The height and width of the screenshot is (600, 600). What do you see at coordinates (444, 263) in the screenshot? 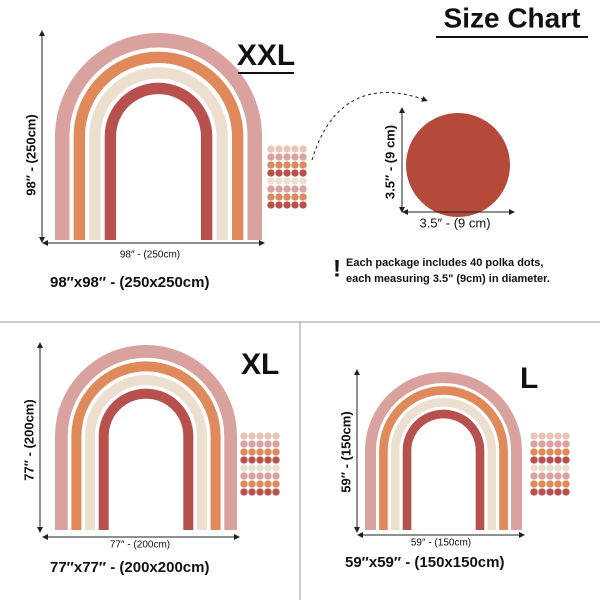
I see `note-line: Each package includes 40 polka dots,` at bounding box center [444, 263].